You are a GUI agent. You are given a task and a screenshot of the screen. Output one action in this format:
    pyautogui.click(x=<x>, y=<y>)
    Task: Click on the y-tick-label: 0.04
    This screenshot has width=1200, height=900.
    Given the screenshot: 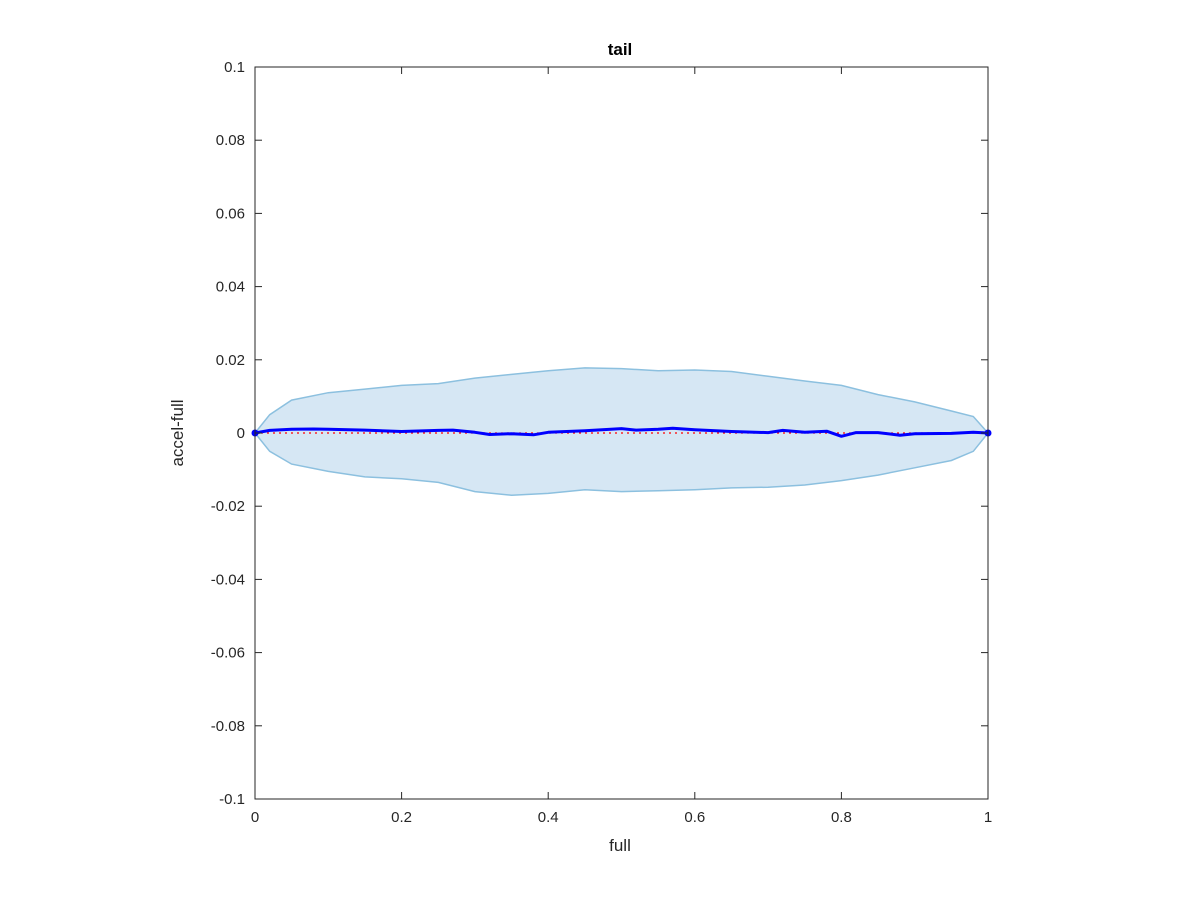 What is the action you would take?
    pyautogui.click(x=230, y=287)
    